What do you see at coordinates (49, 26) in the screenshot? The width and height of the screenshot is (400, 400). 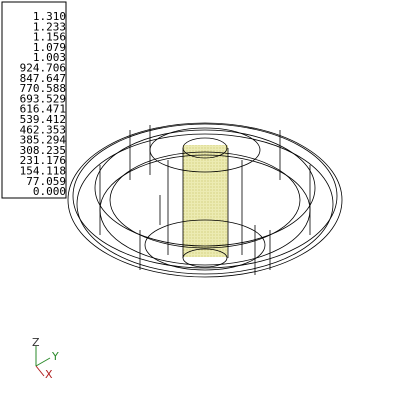 I see `legend-value: 1.233` at bounding box center [49, 26].